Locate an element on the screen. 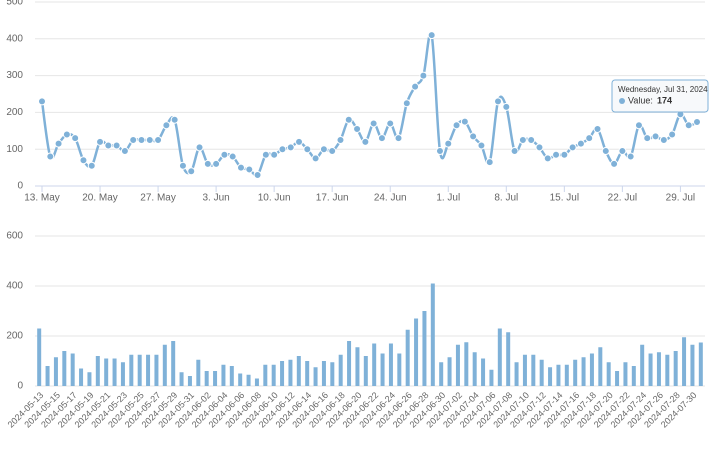 The height and width of the screenshot is (451, 716). tooltip-label: Value: is located at coordinates (640, 100).